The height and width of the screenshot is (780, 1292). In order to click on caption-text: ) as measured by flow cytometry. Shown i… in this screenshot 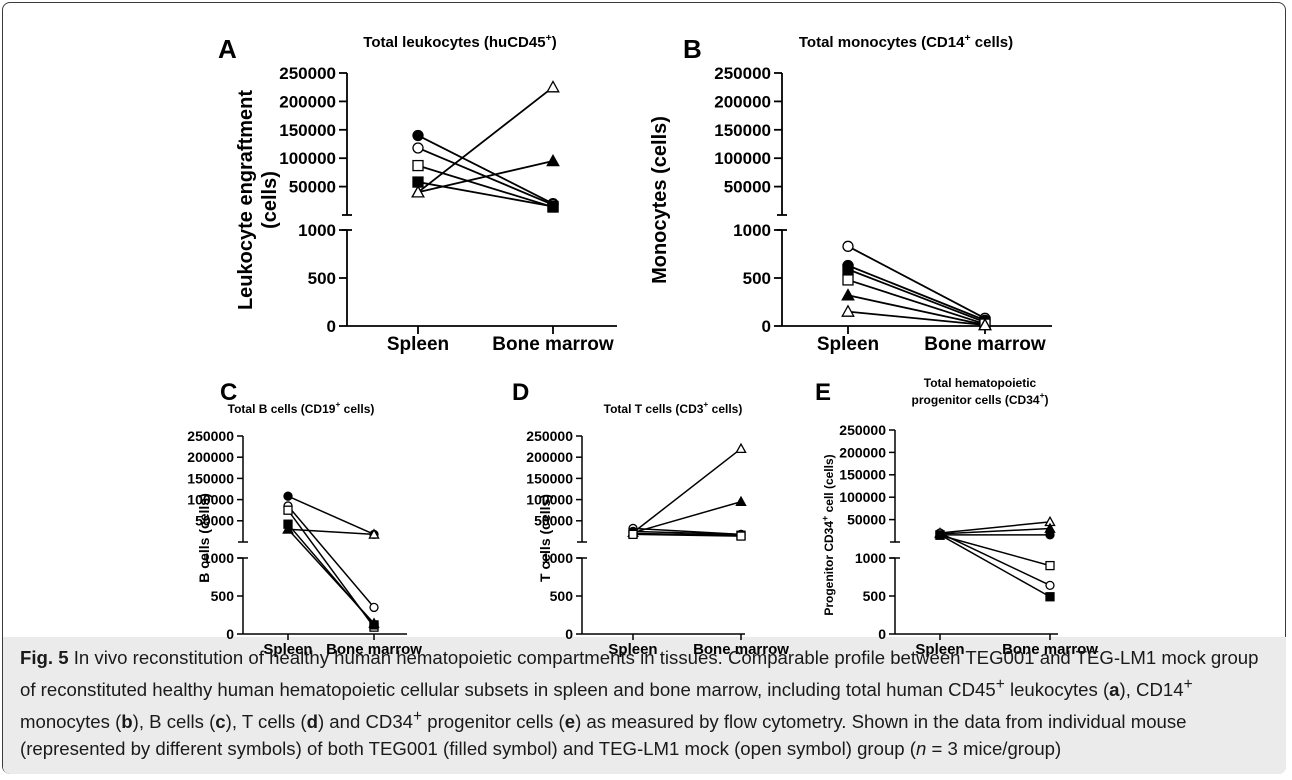, I will do `click(603, 735)`.